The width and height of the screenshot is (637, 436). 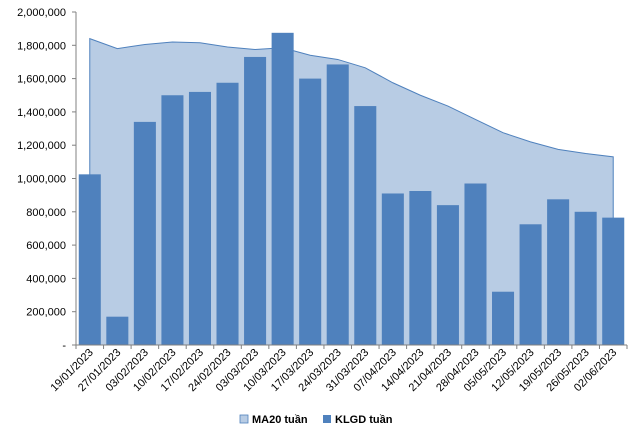 What do you see at coordinates (280, 420) in the screenshot?
I see `legend-item-ma20-label: MA20 tuần` at bounding box center [280, 420].